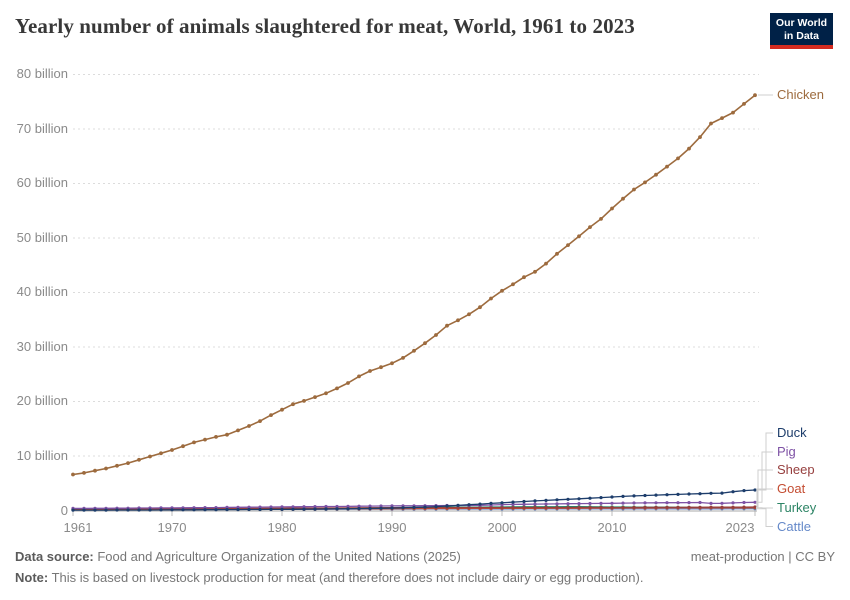 The width and height of the screenshot is (850, 600). I want to click on footer-credit-link: meat-production | CC BY, so click(762, 556).